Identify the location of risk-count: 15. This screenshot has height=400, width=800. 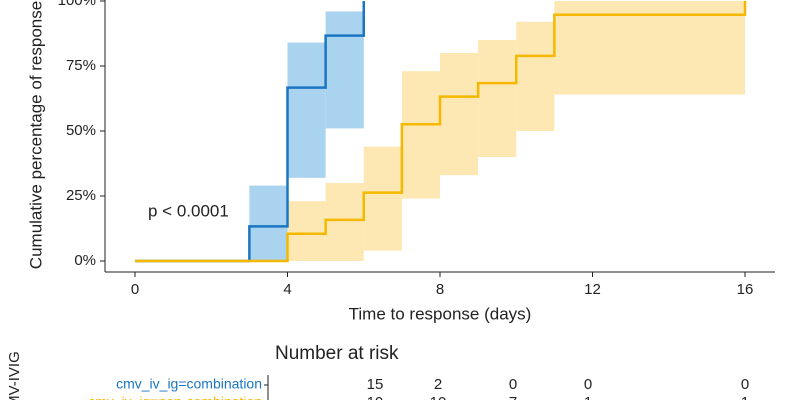
(375, 384).